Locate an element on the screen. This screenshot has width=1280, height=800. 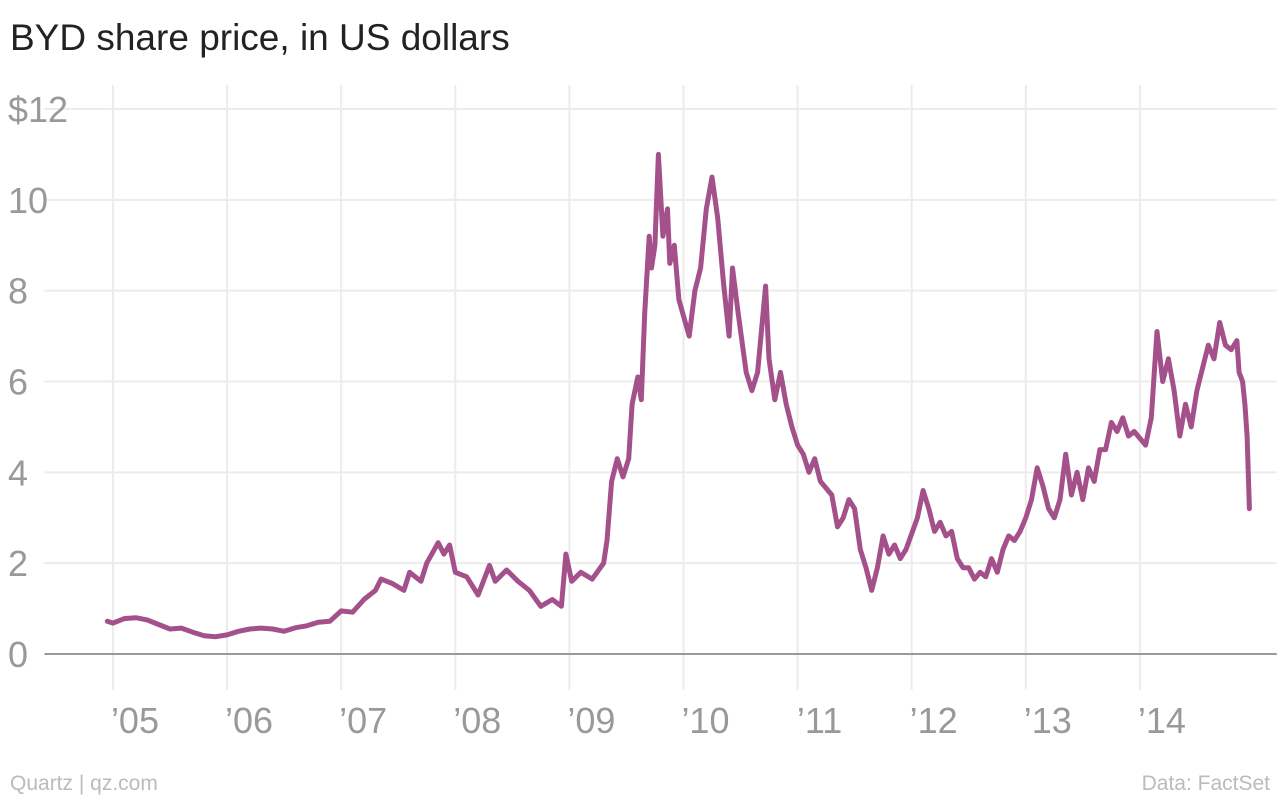
source: Data: FactSet is located at coordinates (1206, 783).